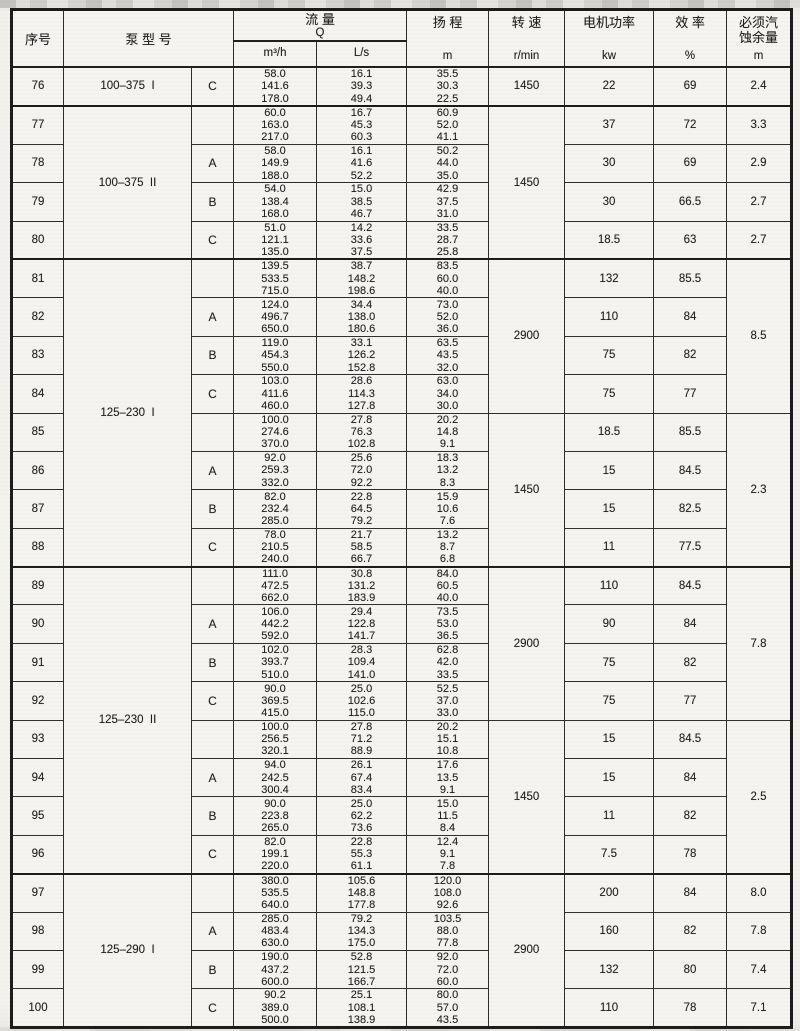 The width and height of the screenshot is (800, 1031). What do you see at coordinates (609, 86) in the screenshot?
I see `power-cell: 22` at bounding box center [609, 86].